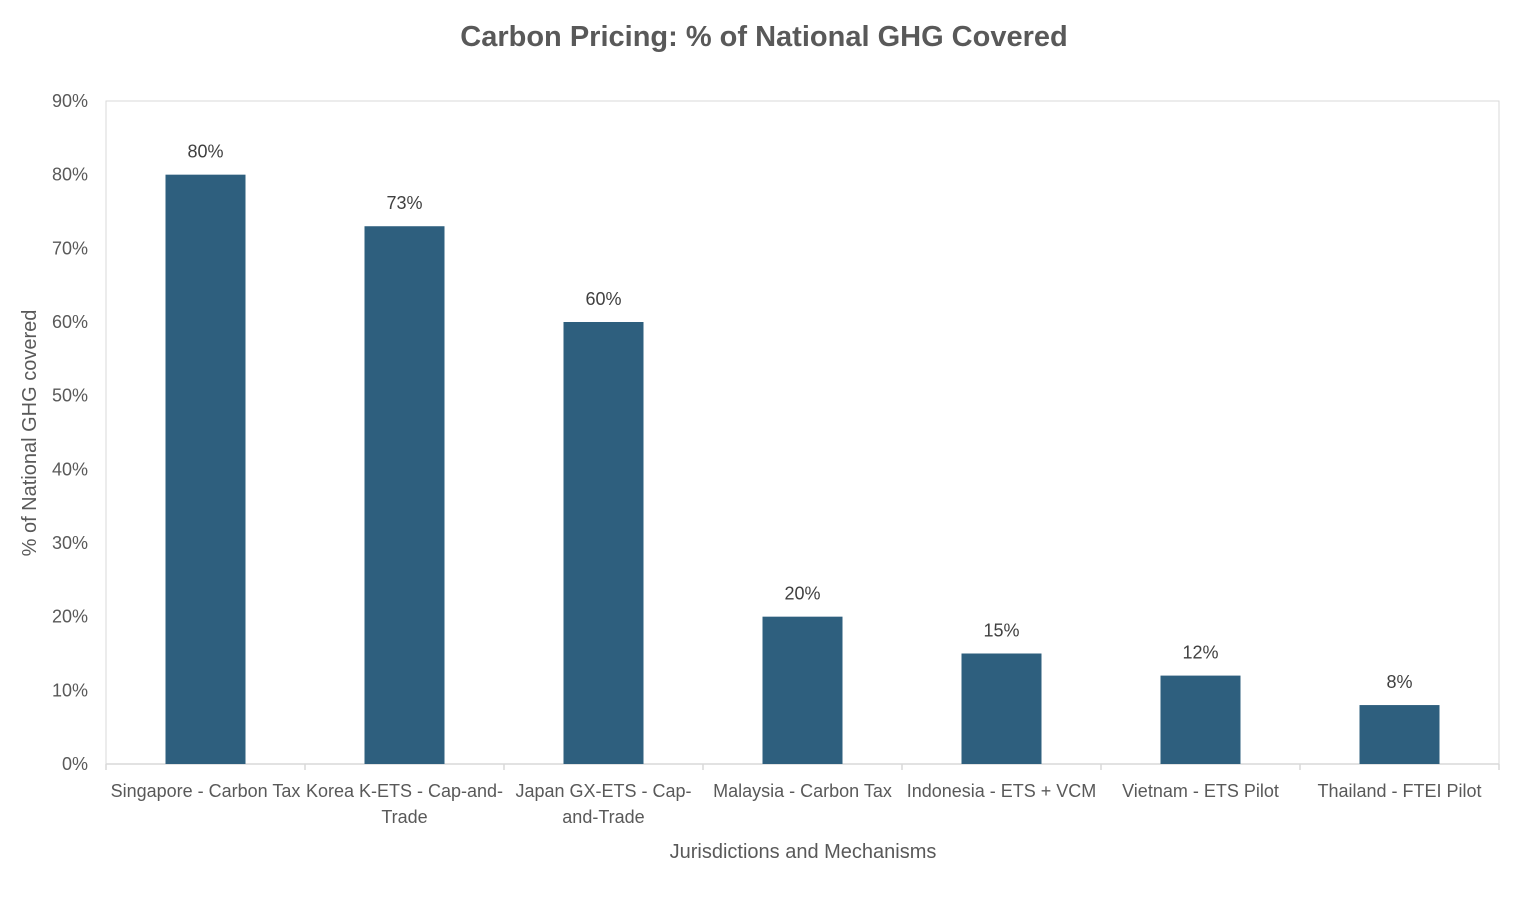 The height and width of the screenshot is (904, 1530). Describe the element at coordinates (70, 175) in the screenshot. I see `y-tick-label: 80%` at that location.